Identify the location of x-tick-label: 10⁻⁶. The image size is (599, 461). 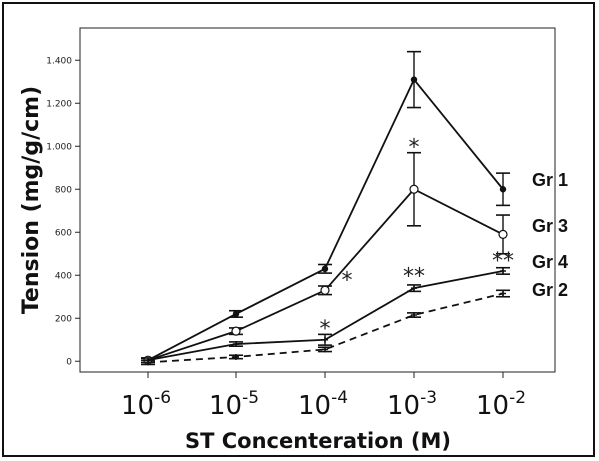
(146, 404).